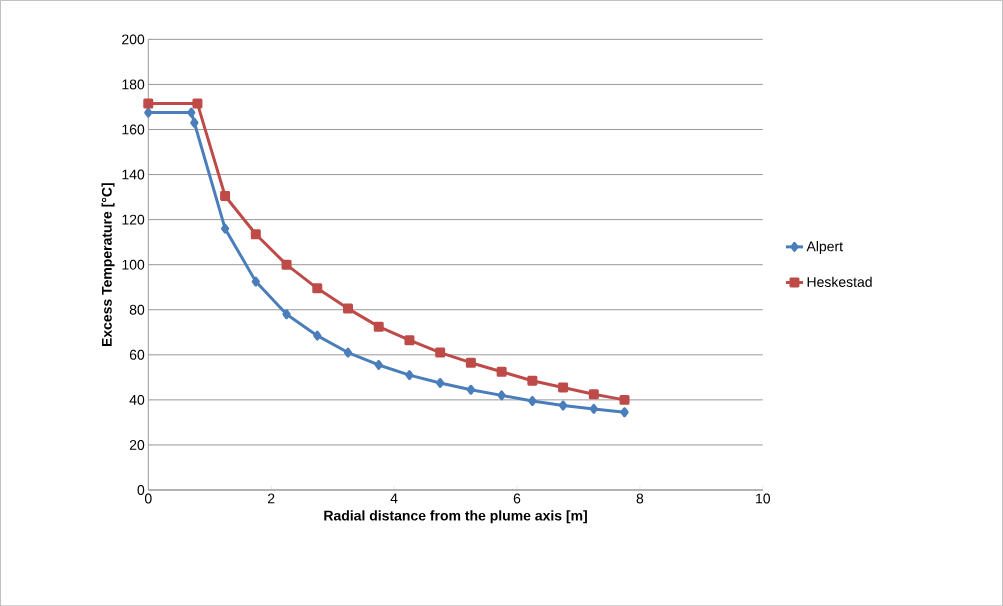 The width and height of the screenshot is (1003, 606). I want to click on y-axis-title: Excess Temperature [°C], so click(108, 264).